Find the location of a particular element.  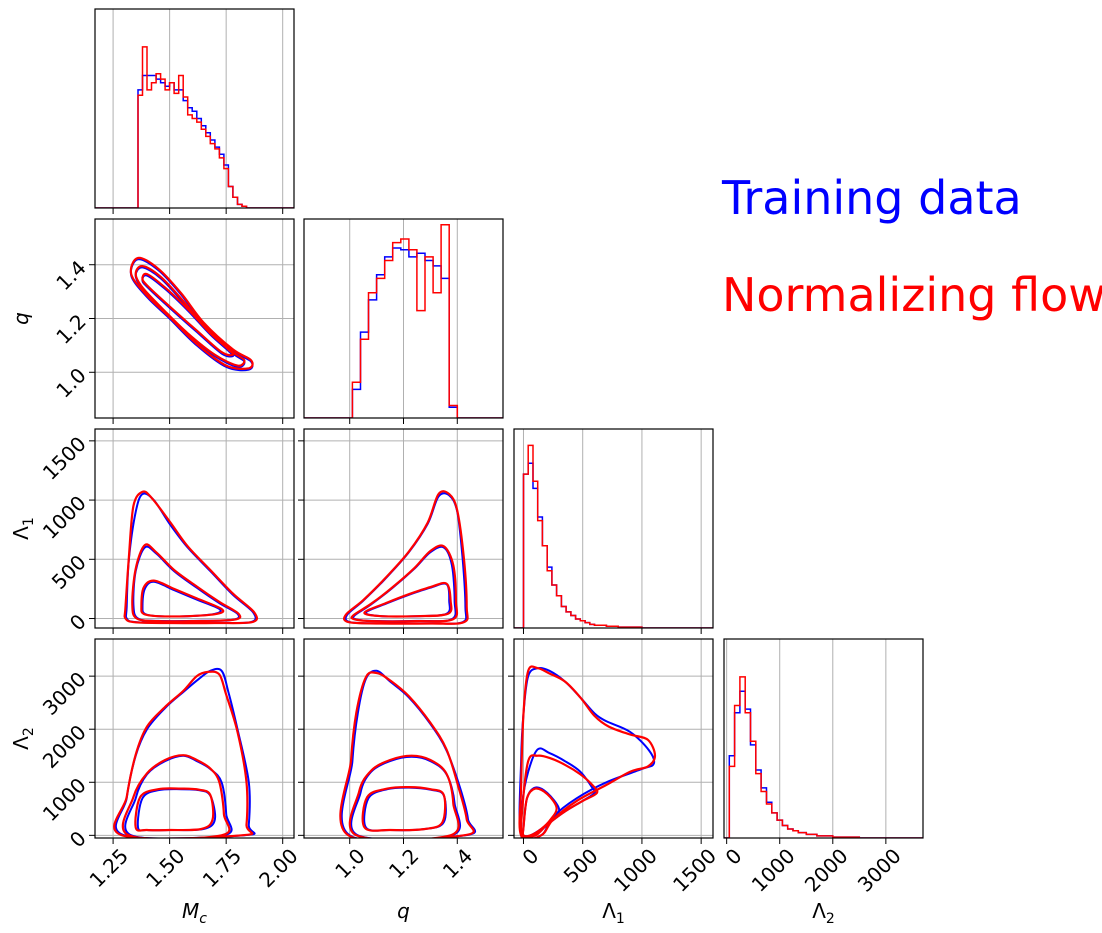

contour-panel-Mc-q is located at coordinates (192, 321).